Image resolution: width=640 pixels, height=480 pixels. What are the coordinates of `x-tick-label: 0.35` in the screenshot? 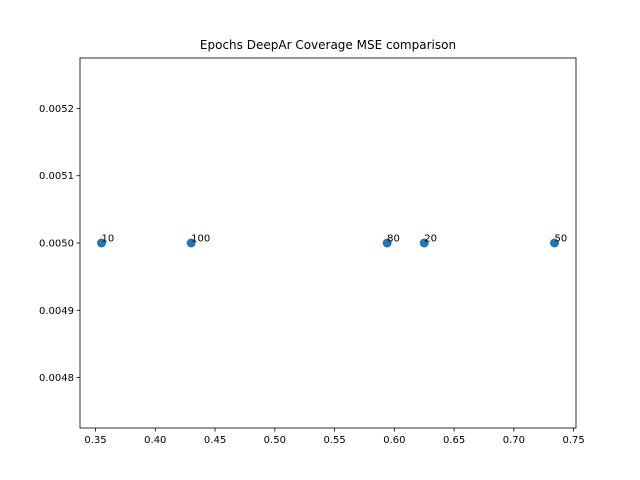 It's located at (95, 440).